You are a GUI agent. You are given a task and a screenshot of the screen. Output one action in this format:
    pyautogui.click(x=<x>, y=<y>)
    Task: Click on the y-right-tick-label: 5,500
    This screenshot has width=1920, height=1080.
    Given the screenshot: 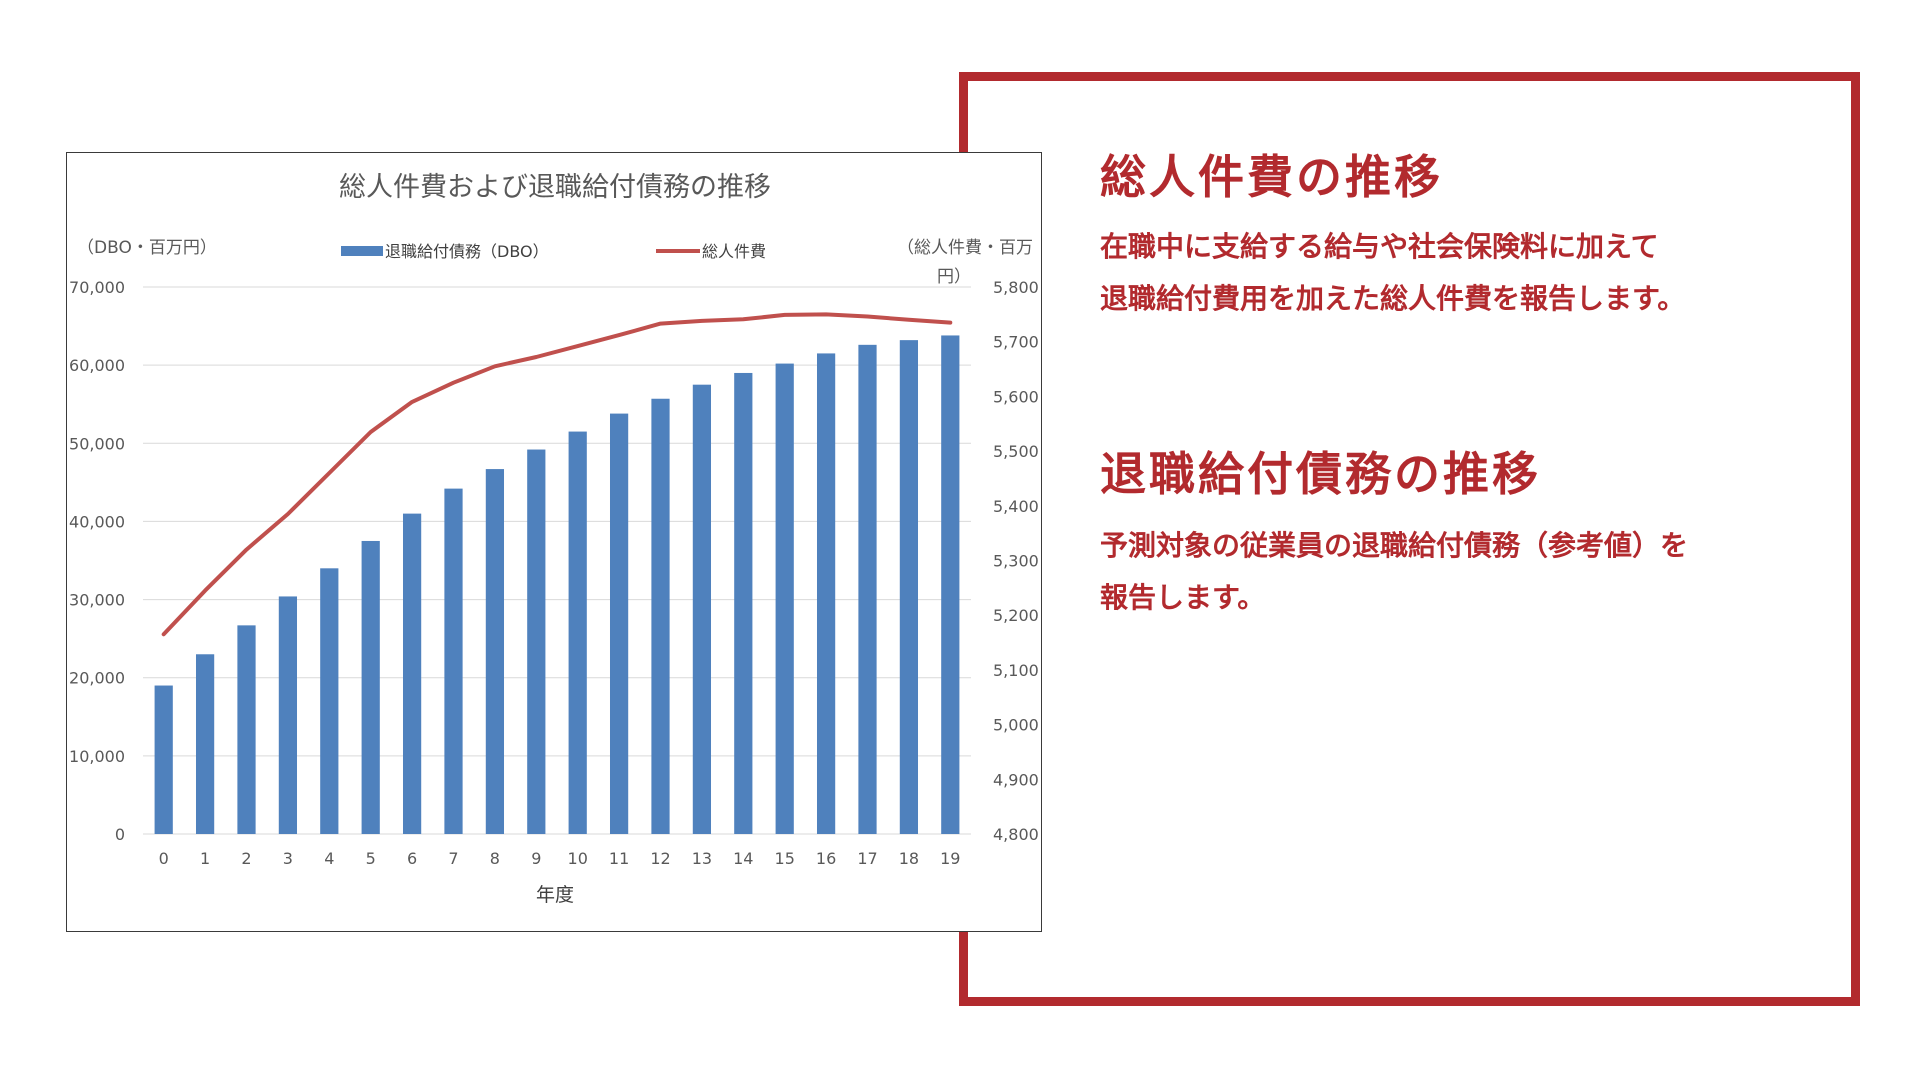 What is the action you would take?
    pyautogui.click(x=1016, y=451)
    